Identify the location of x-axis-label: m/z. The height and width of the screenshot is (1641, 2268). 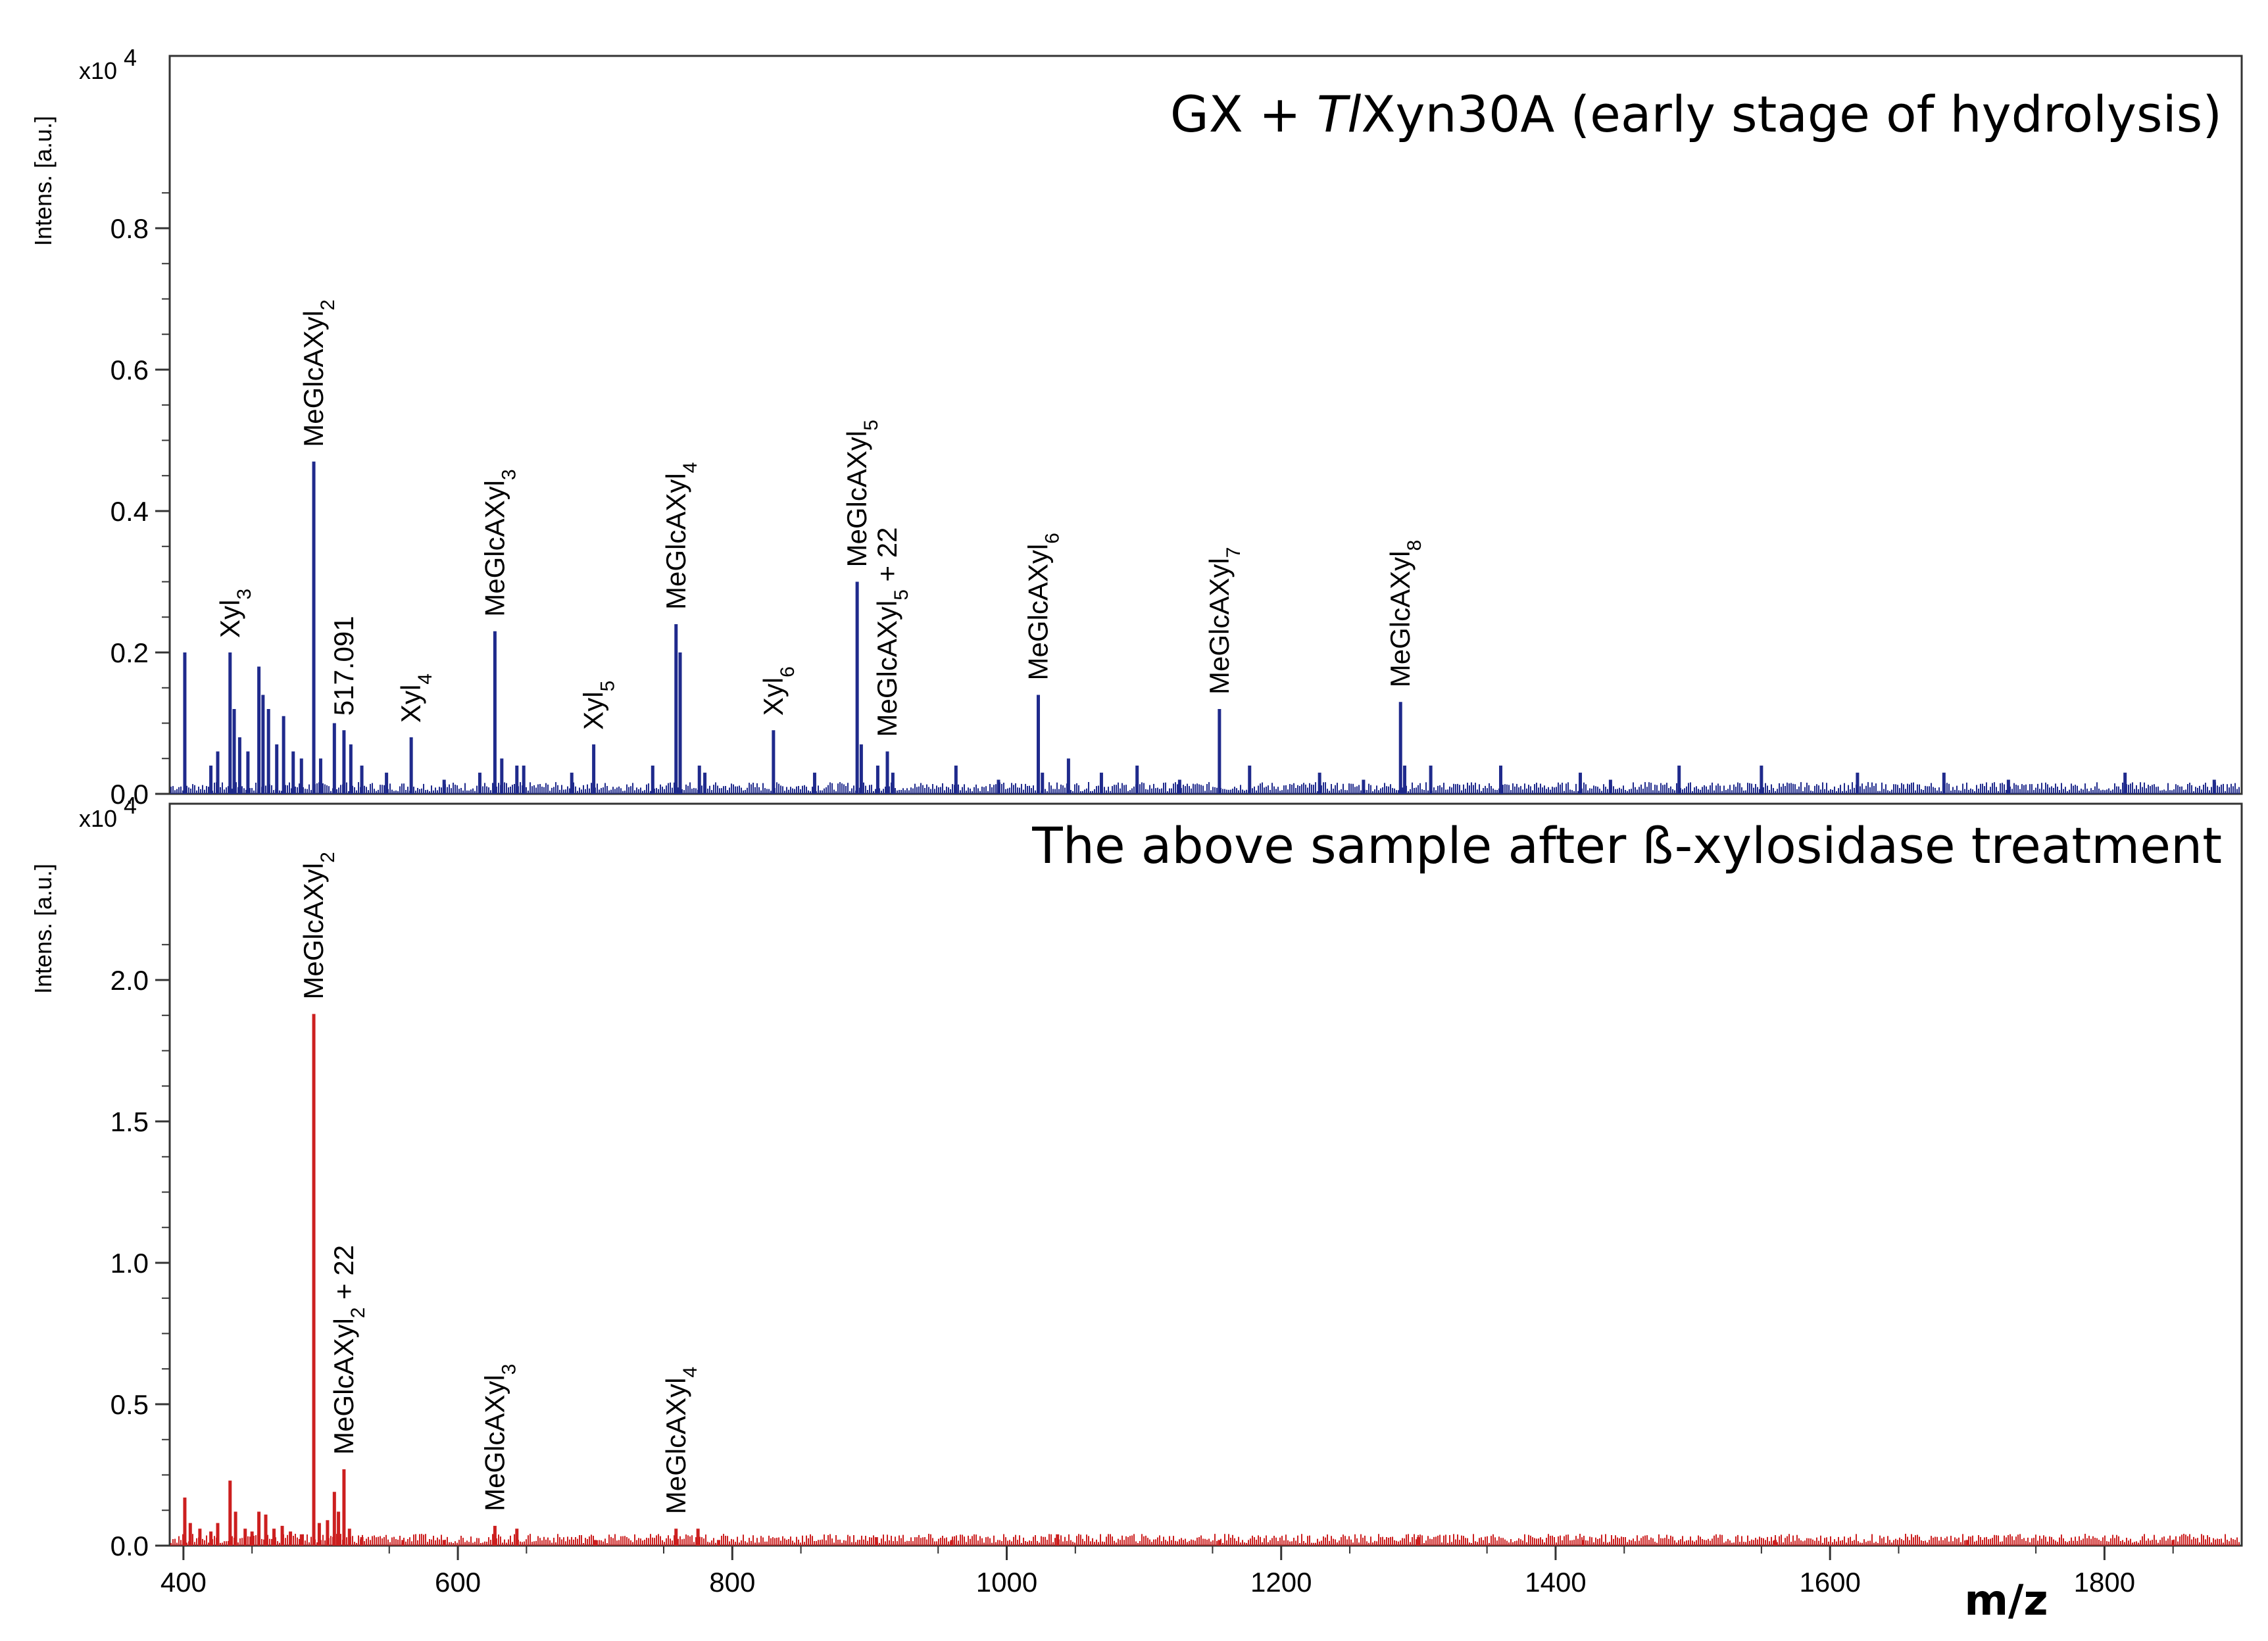
(2006, 1601).